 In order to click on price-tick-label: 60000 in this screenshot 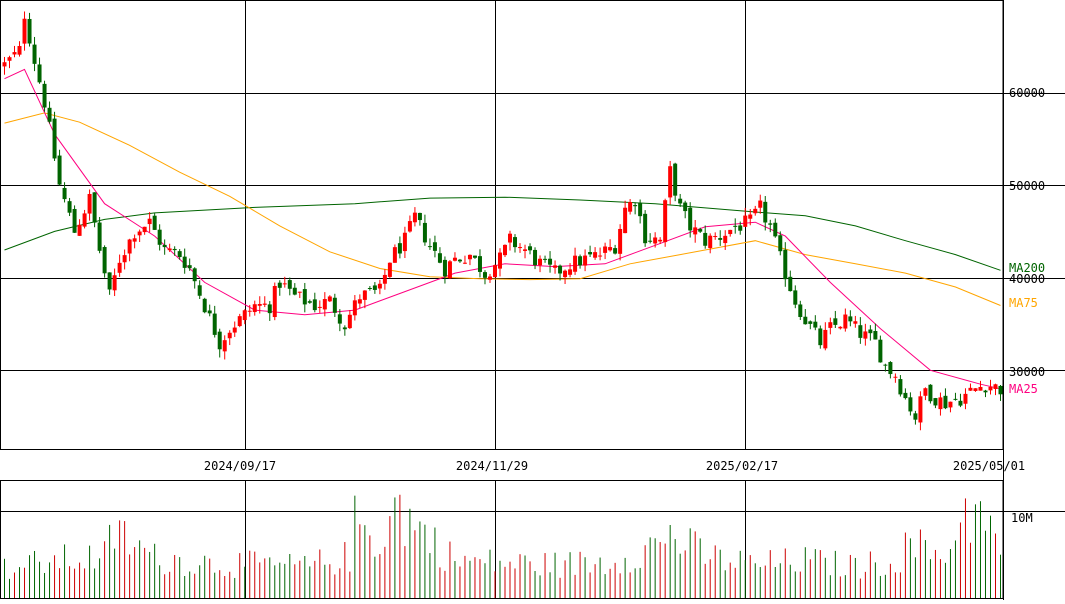, I will do `click(1027, 93)`.